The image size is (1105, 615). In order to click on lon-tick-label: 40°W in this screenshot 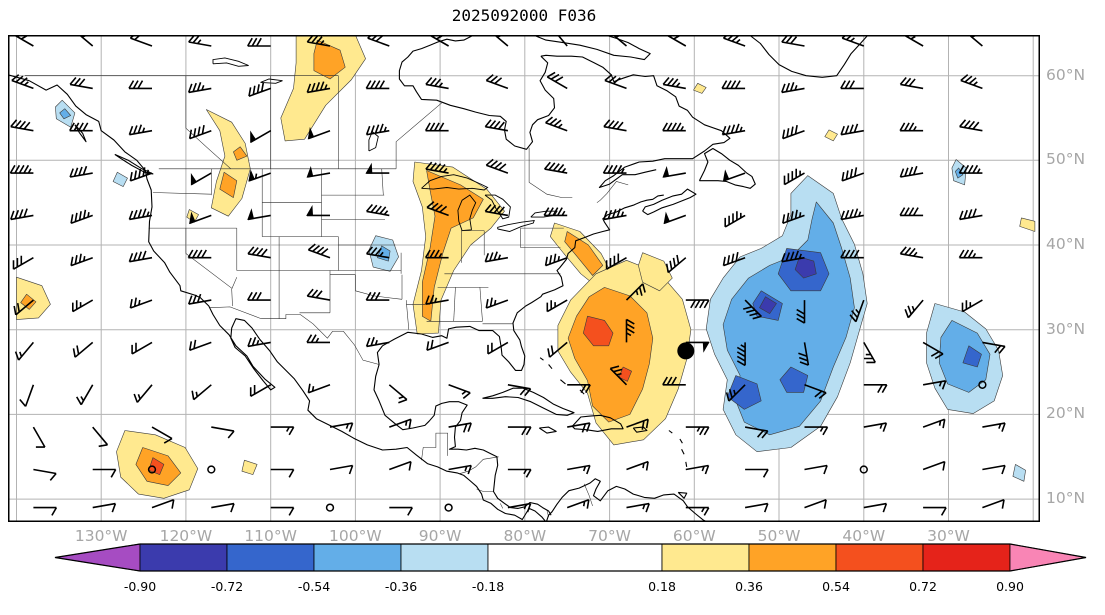, I will do `click(864, 536)`.